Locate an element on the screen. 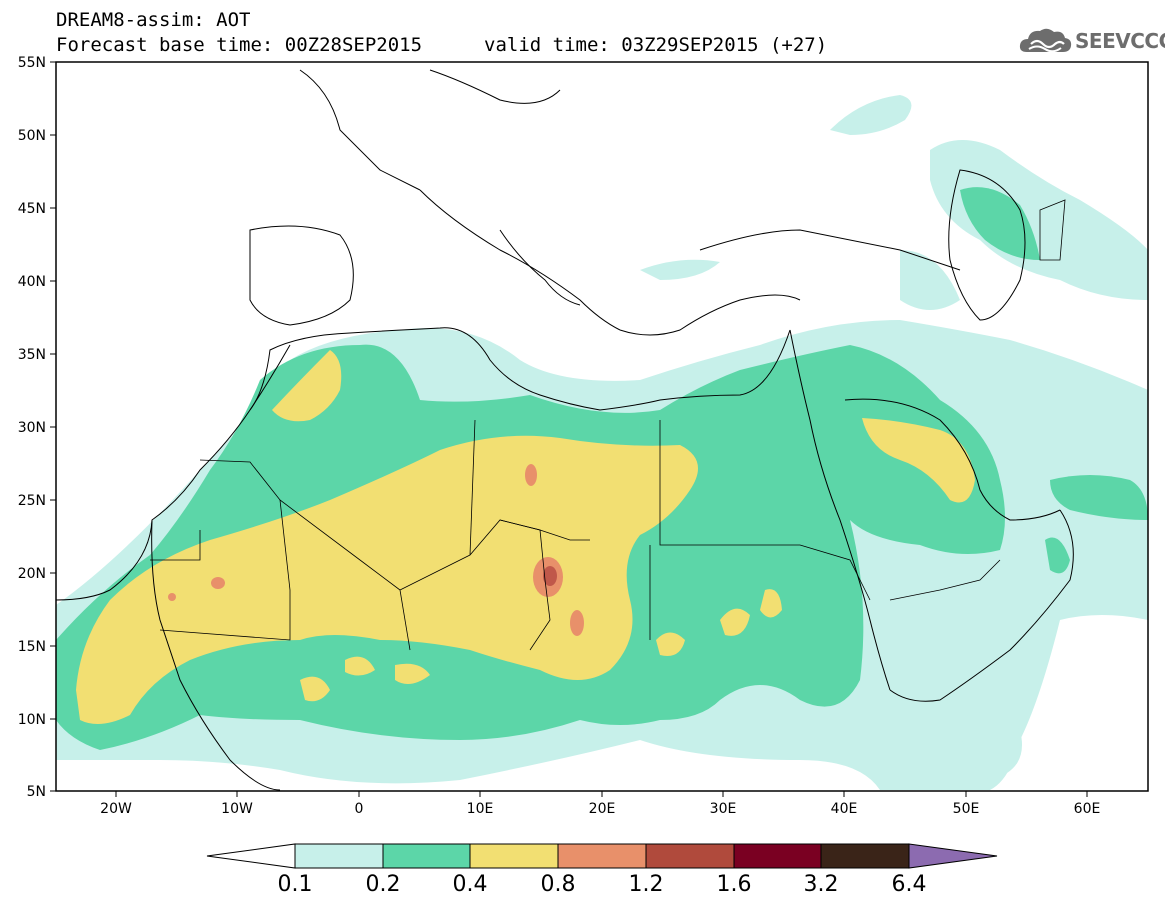 Image resolution: width=1165 pixels, height=905 pixels. lon-label: 50E is located at coordinates (966, 809).